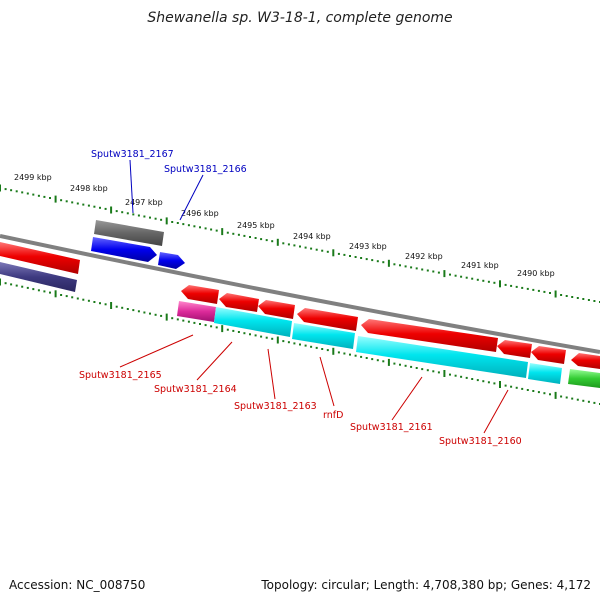 The image size is (600, 600). Describe the element at coordinates (239, 302) in the screenshot. I see `gene-red-b` at that location.